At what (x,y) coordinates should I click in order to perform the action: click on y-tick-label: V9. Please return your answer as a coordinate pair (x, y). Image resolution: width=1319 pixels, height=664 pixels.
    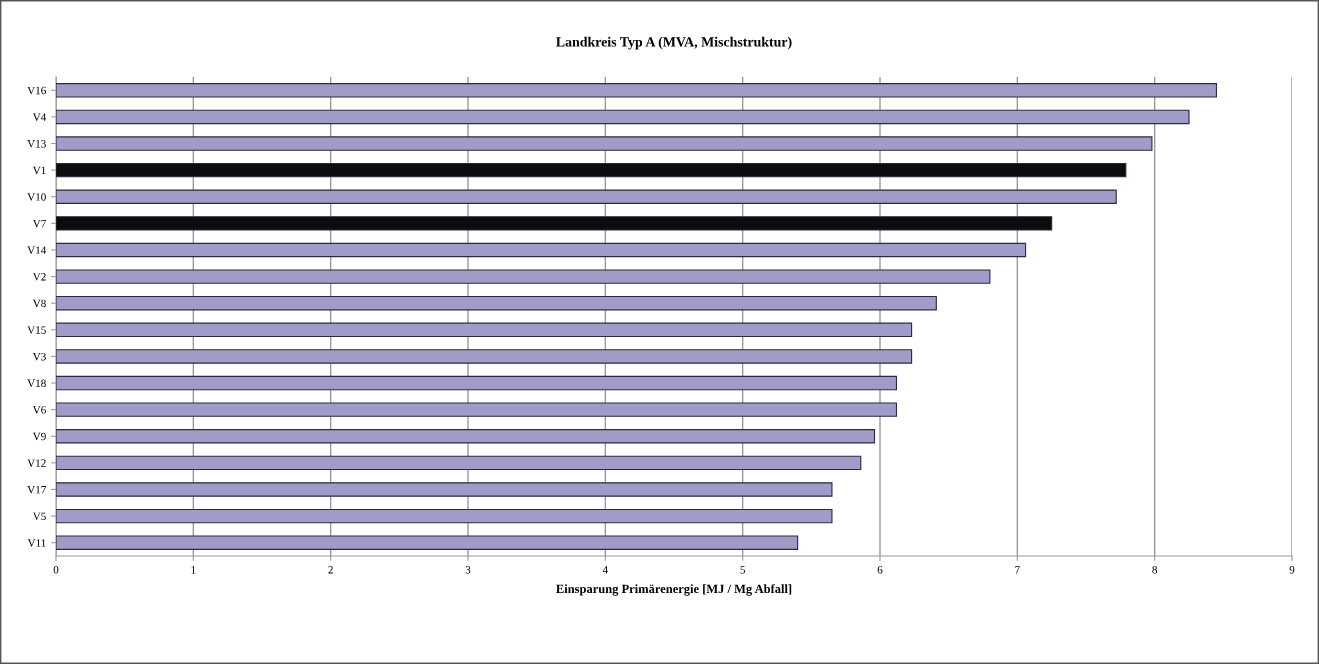
    Looking at the image, I should click on (39, 436).